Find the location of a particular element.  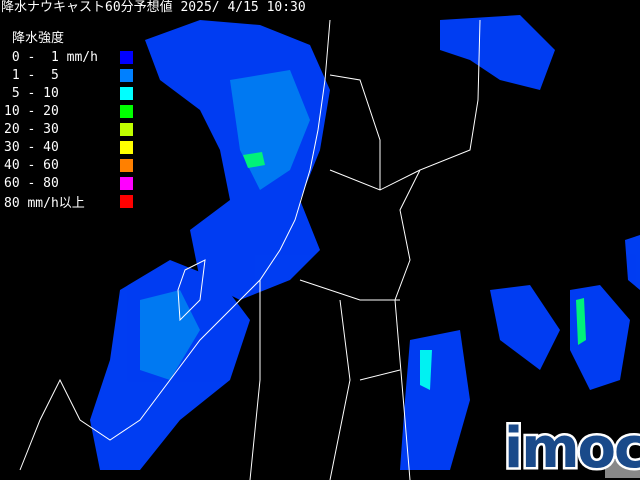

echo-east-core is located at coordinates (581, 321).